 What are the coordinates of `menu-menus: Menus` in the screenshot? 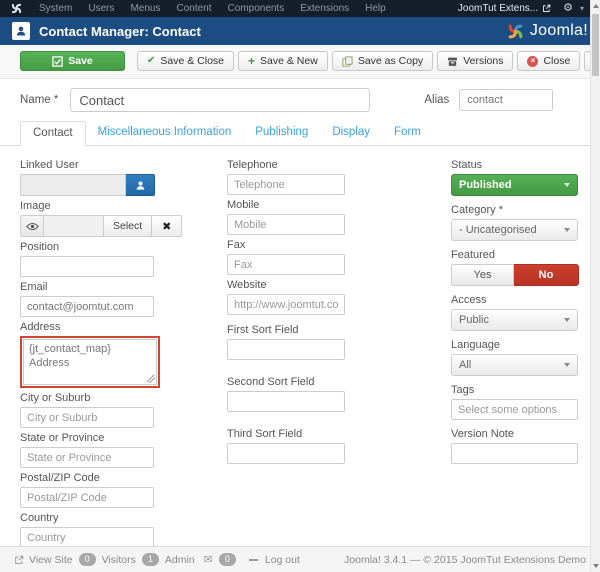 It's located at (145, 8).